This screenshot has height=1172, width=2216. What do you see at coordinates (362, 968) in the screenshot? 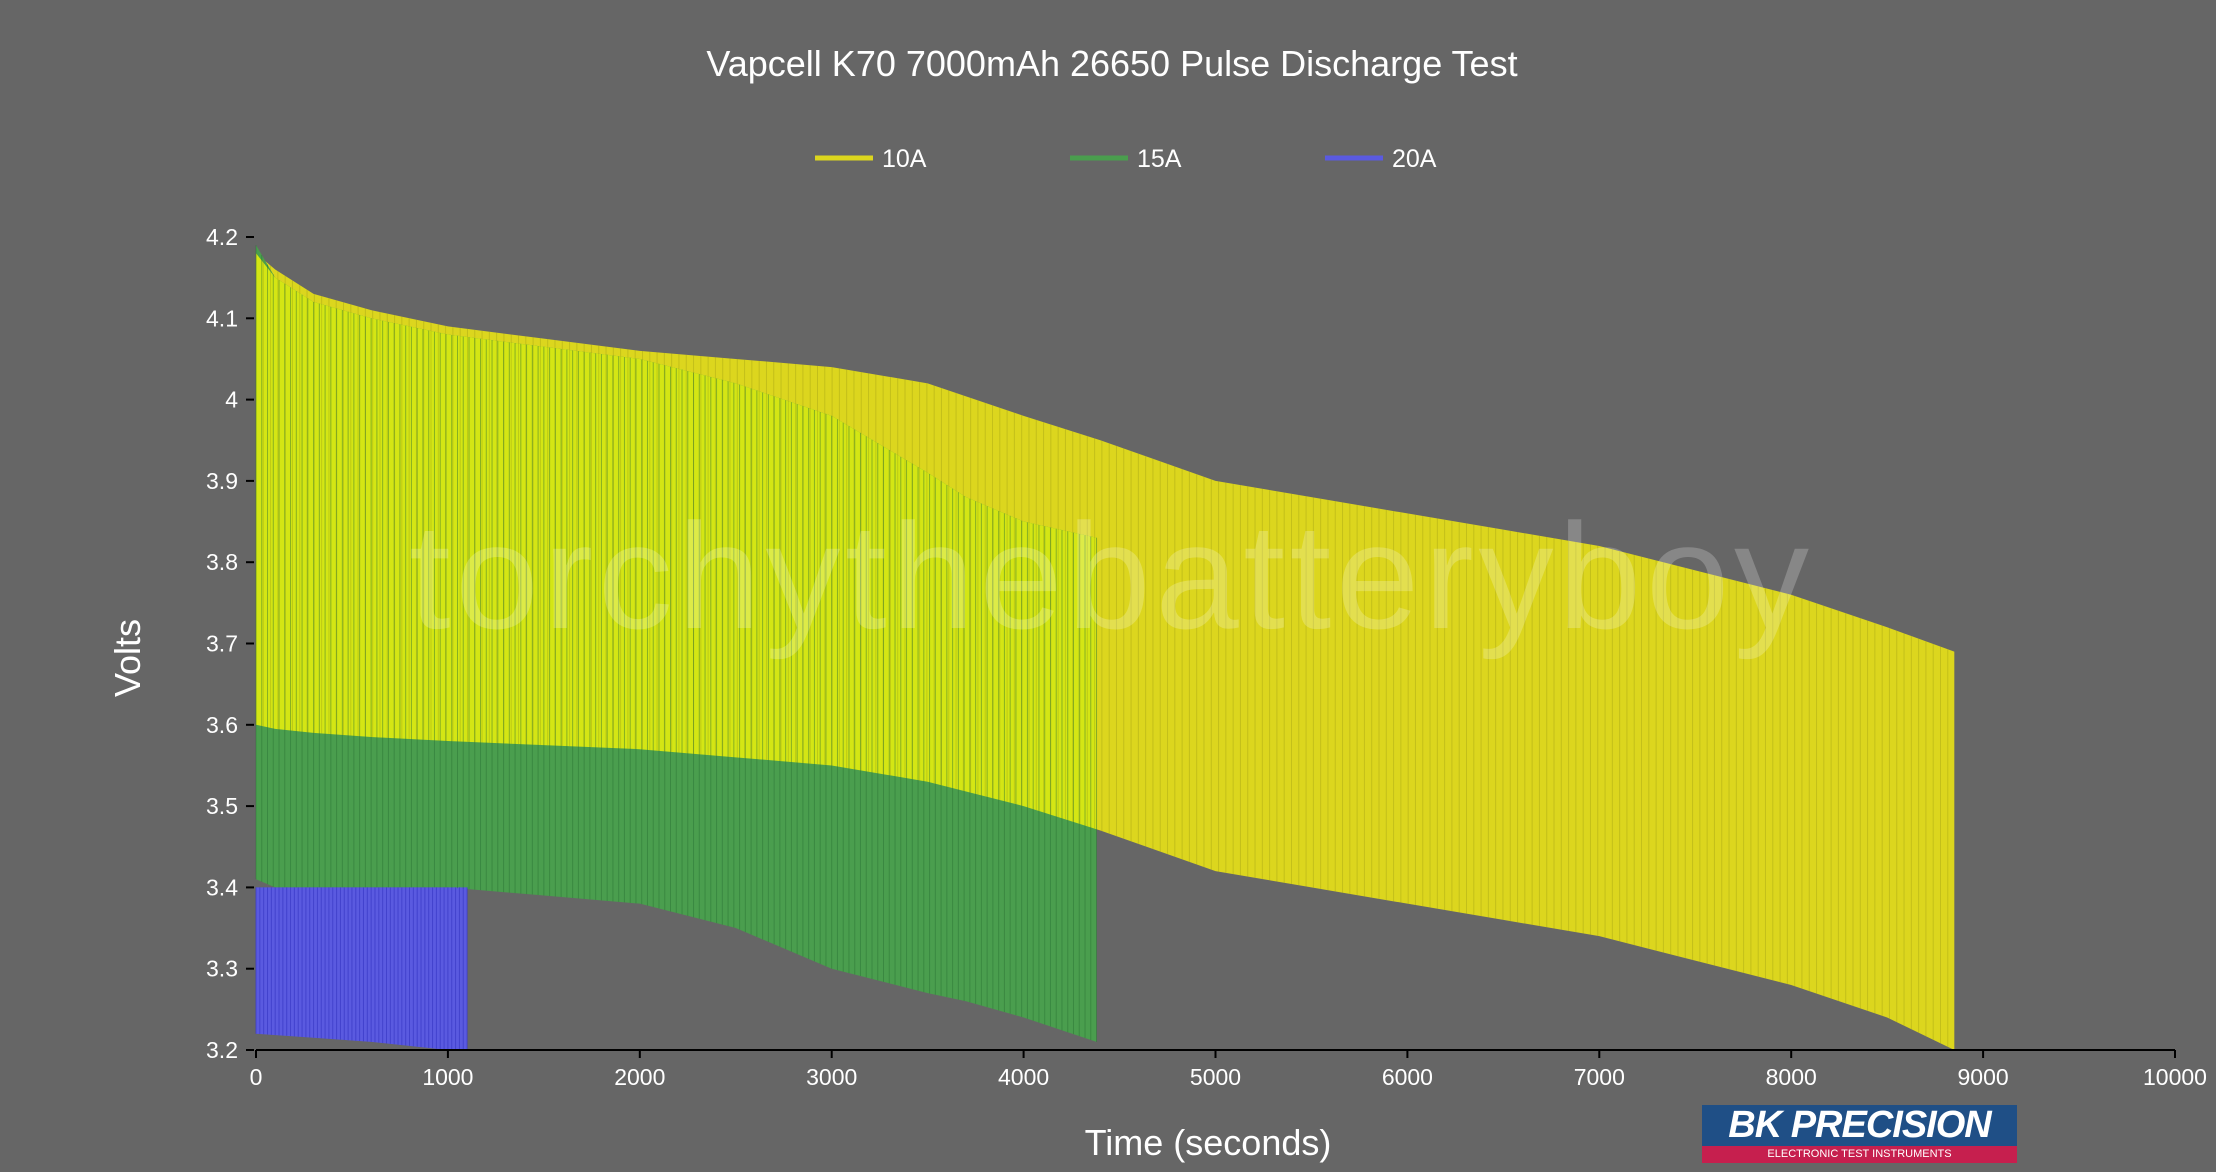
I see `series-20A-area` at bounding box center [362, 968].